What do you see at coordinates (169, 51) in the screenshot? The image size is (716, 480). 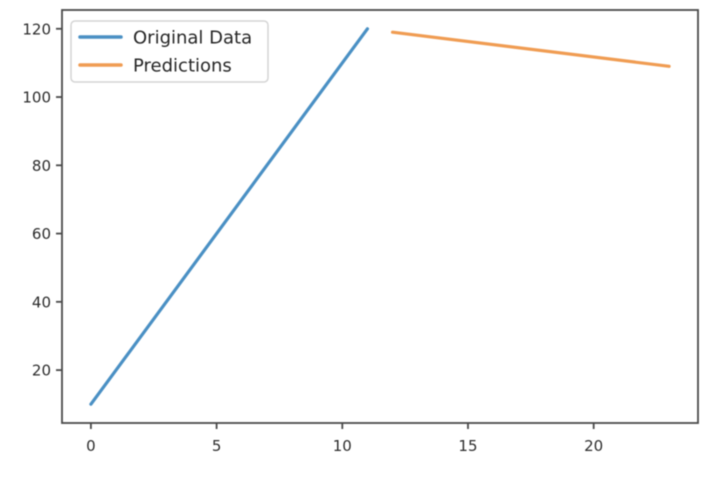 I see `legend: Original Data Predictions` at bounding box center [169, 51].